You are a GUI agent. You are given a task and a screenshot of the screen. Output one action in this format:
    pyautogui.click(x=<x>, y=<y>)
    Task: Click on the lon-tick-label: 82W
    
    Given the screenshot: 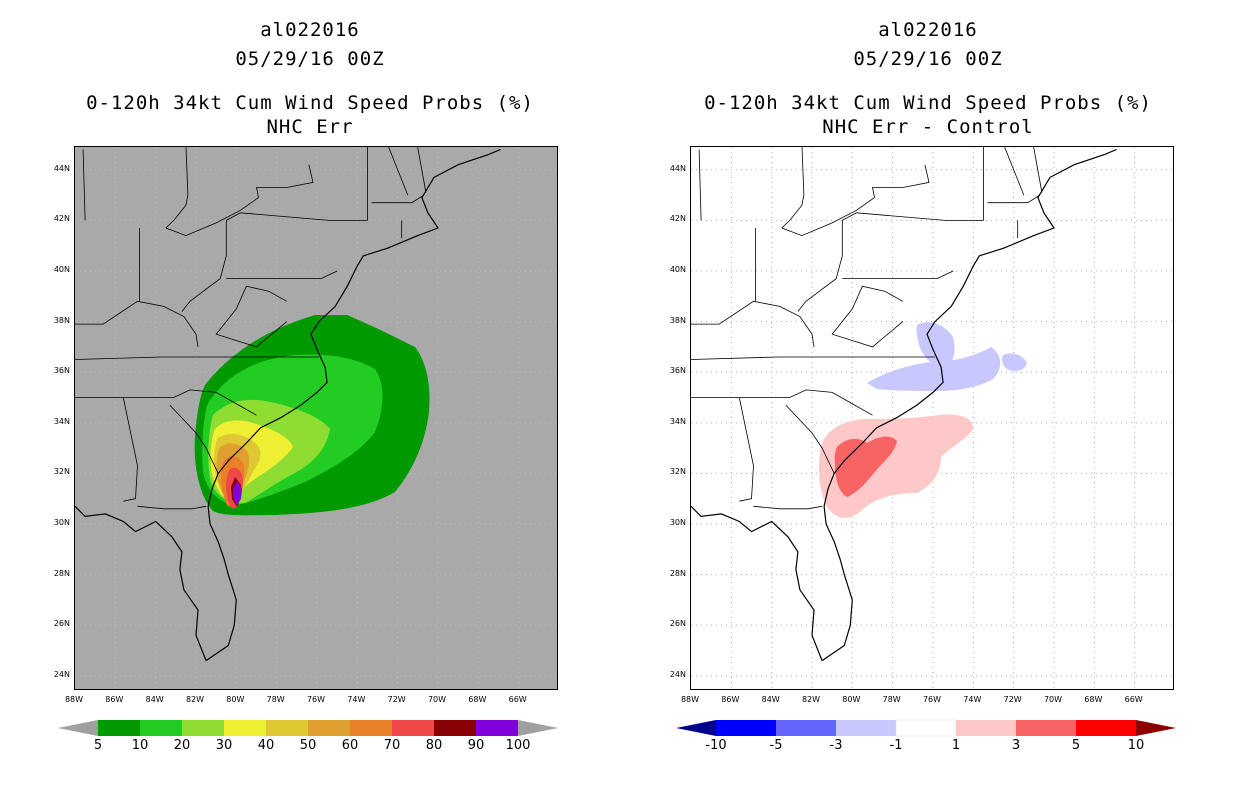 What is the action you would take?
    pyautogui.click(x=195, y=699)
    